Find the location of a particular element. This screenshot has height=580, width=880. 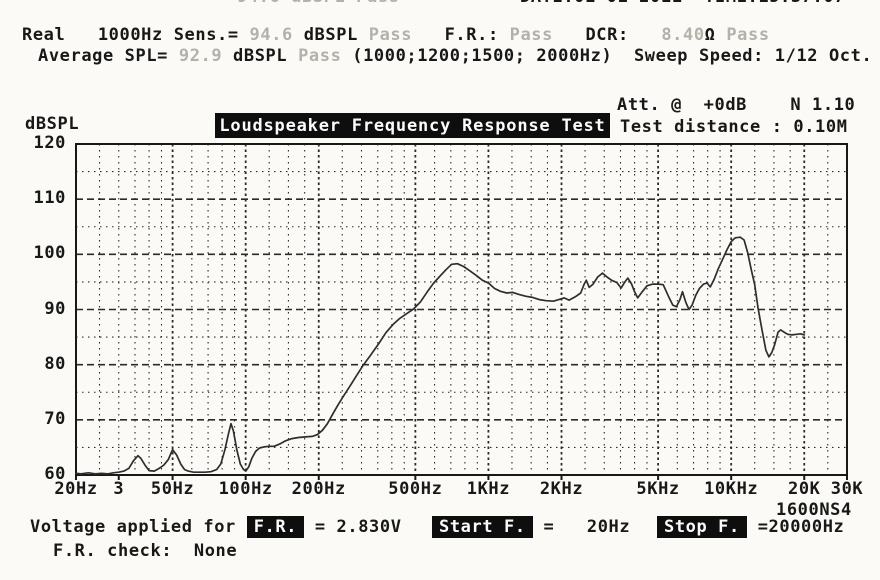

start-f-value: = 20Hz is located at coordinates (581, 527).